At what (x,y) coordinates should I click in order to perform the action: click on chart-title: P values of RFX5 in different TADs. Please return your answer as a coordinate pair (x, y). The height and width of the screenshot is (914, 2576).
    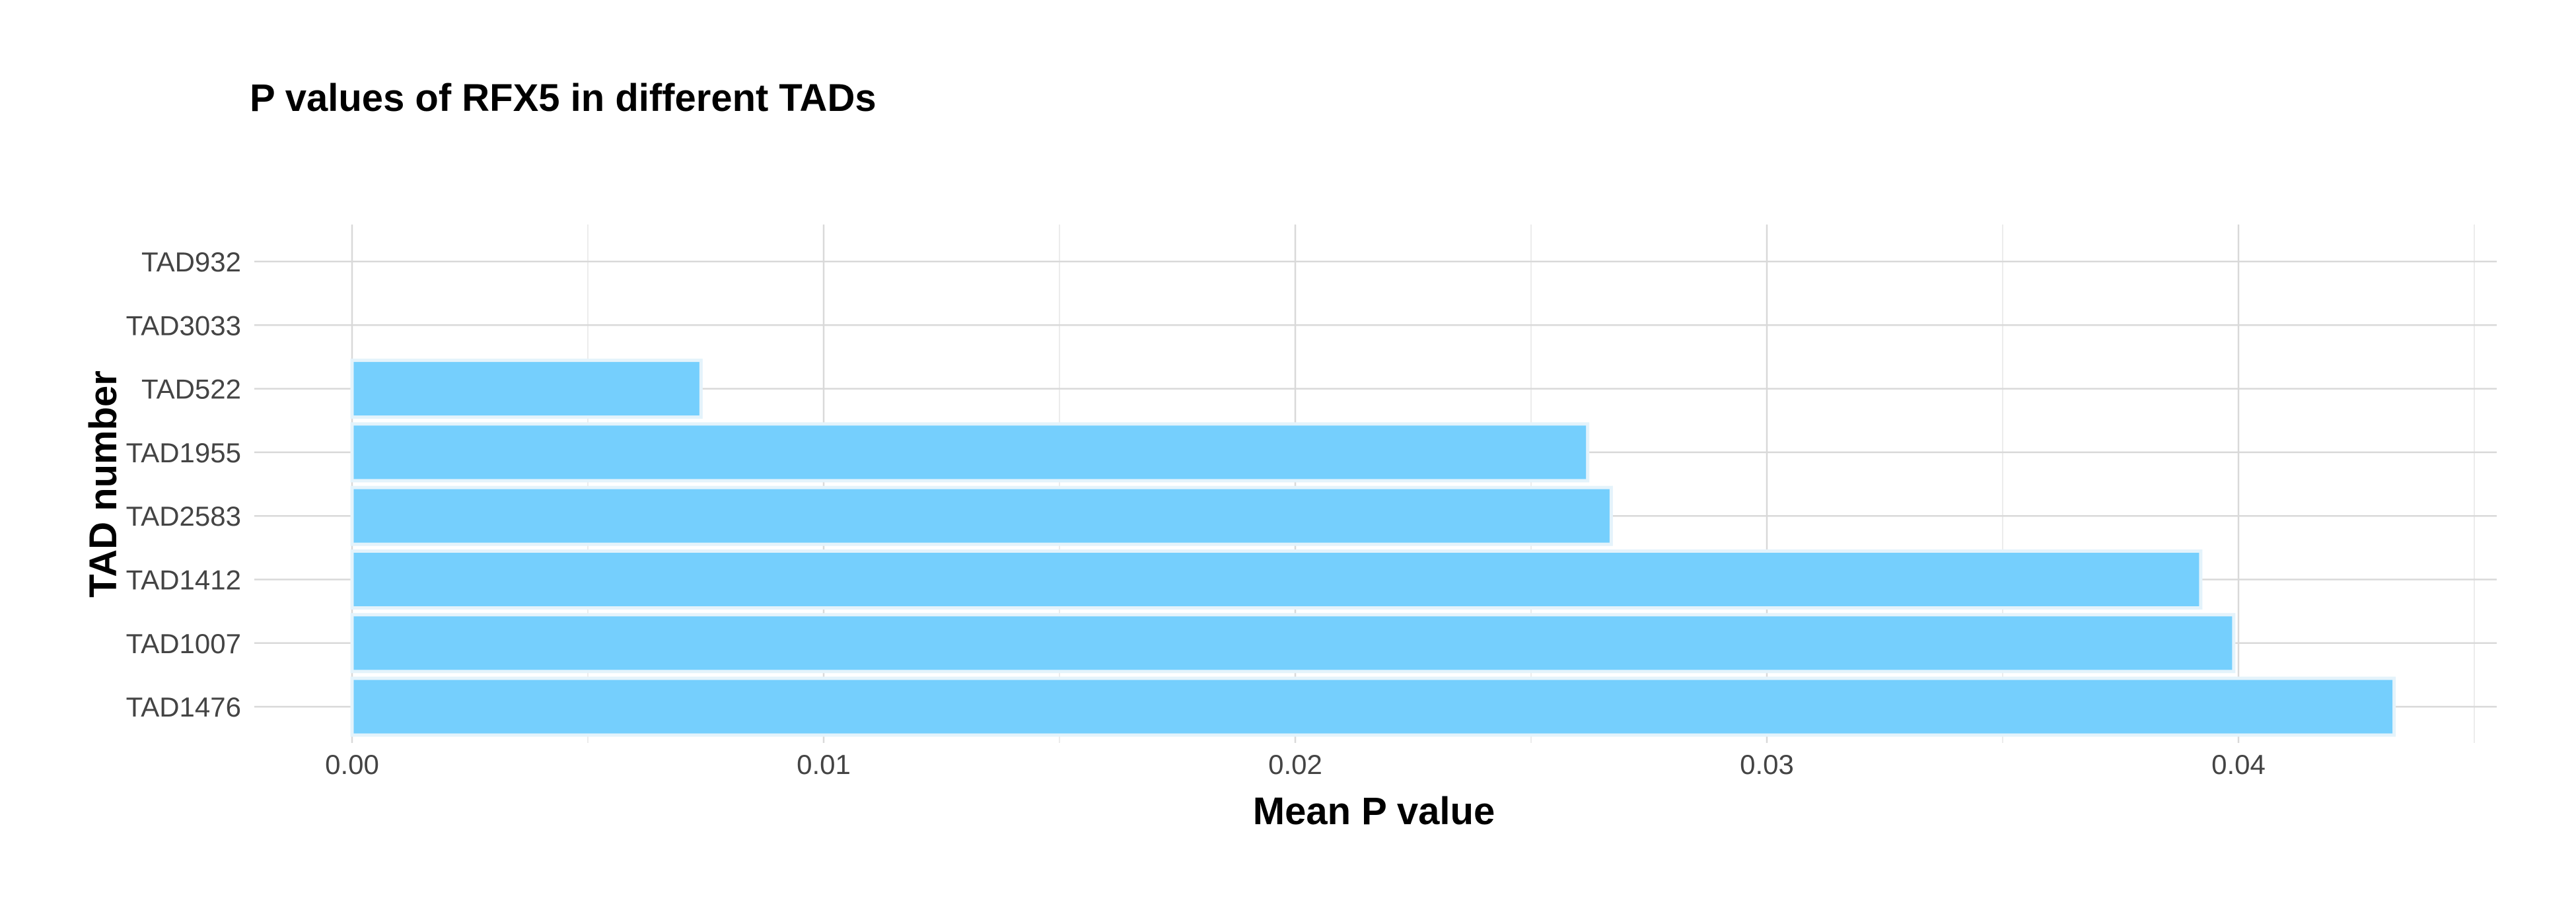
    Looking at the image, I should click on (563, 98).